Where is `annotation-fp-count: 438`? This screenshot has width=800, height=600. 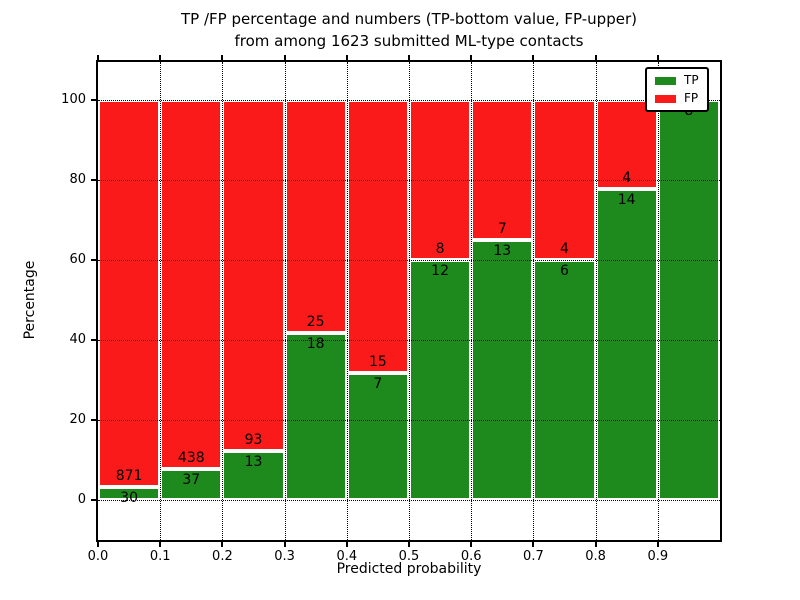 annotation-fp-count: 438 is located at coordinates (191, 457).